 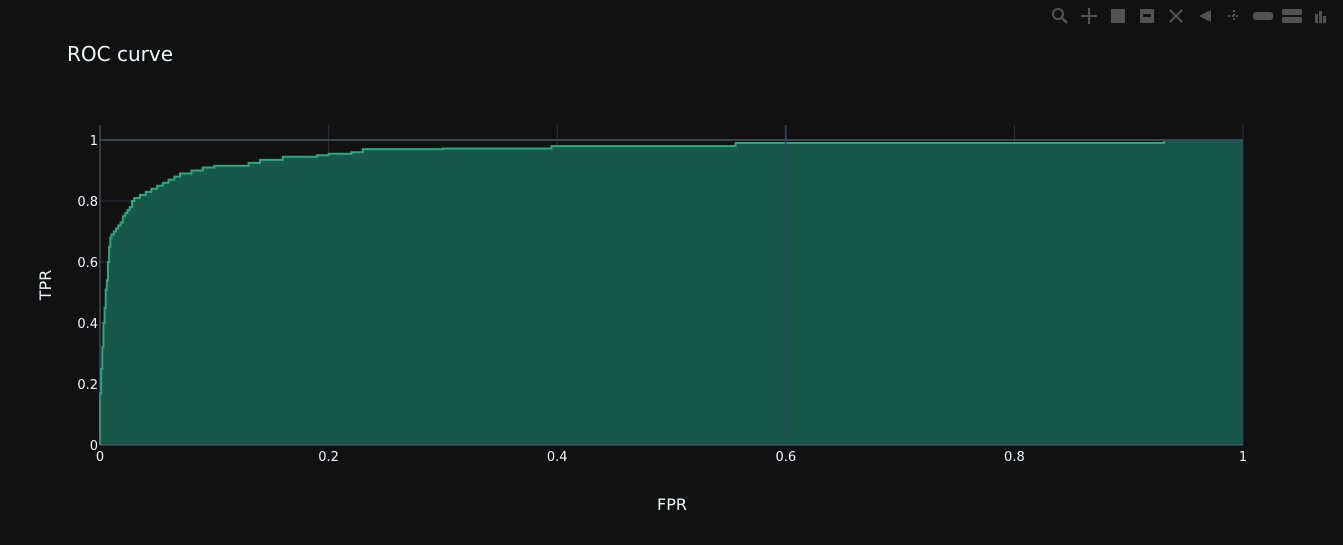 What do you see at coordinates (100, 457) in the screenshot?
I see `x-tick-label-0: 0` at bounding box center [100, 457].